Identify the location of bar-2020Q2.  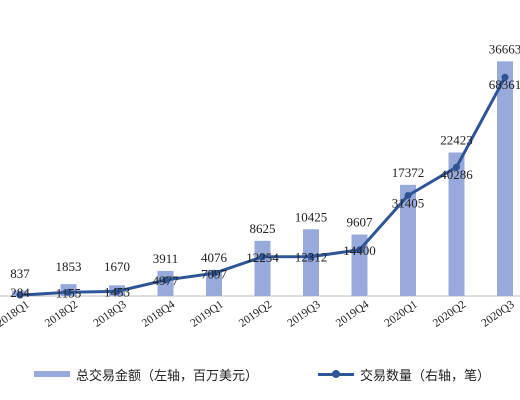
(456, 224).